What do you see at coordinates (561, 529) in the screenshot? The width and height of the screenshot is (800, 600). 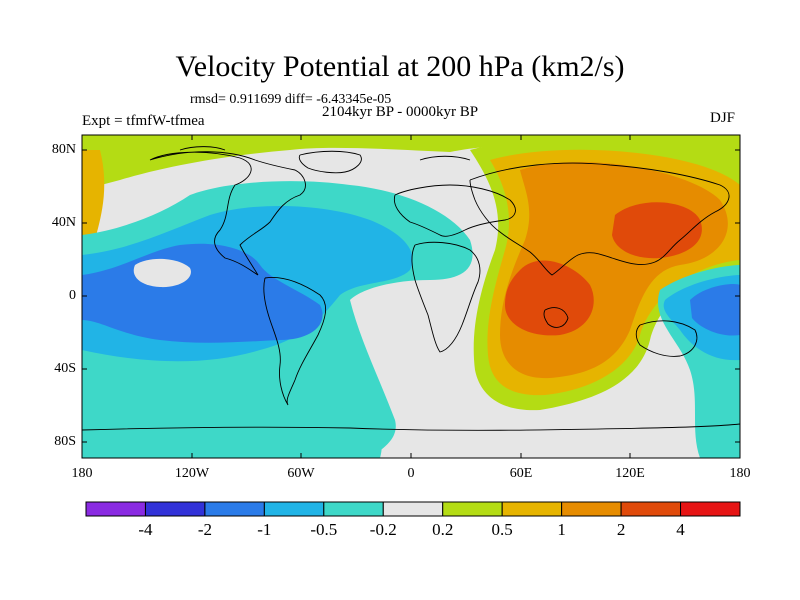 I see `colorbar-label: 1` at bounding box center [561, 529].